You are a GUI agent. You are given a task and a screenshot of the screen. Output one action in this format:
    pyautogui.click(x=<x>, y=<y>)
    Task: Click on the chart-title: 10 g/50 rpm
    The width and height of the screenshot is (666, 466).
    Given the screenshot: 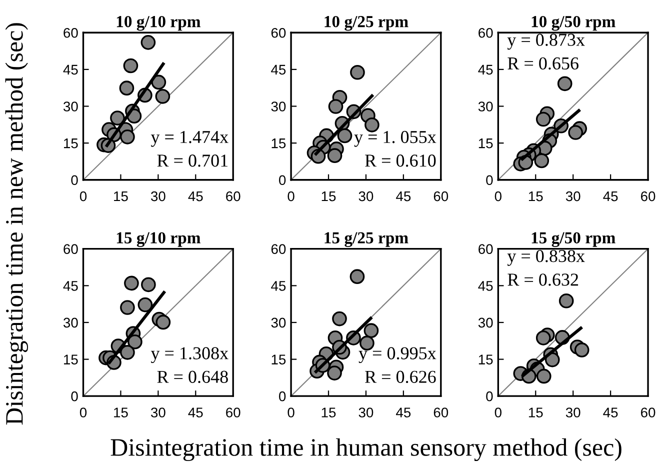 What is the action you would take?
    pyautogui.click(x=574, y=23)
    